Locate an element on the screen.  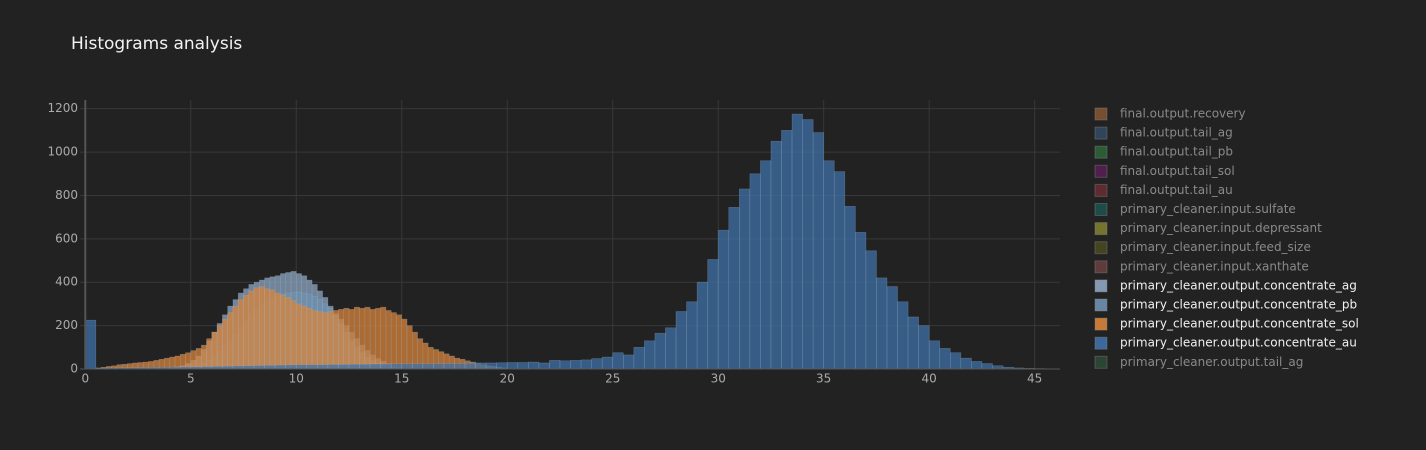
legend-item: primary_cleaner.input.depressant is located at coordinates (1208, 228).